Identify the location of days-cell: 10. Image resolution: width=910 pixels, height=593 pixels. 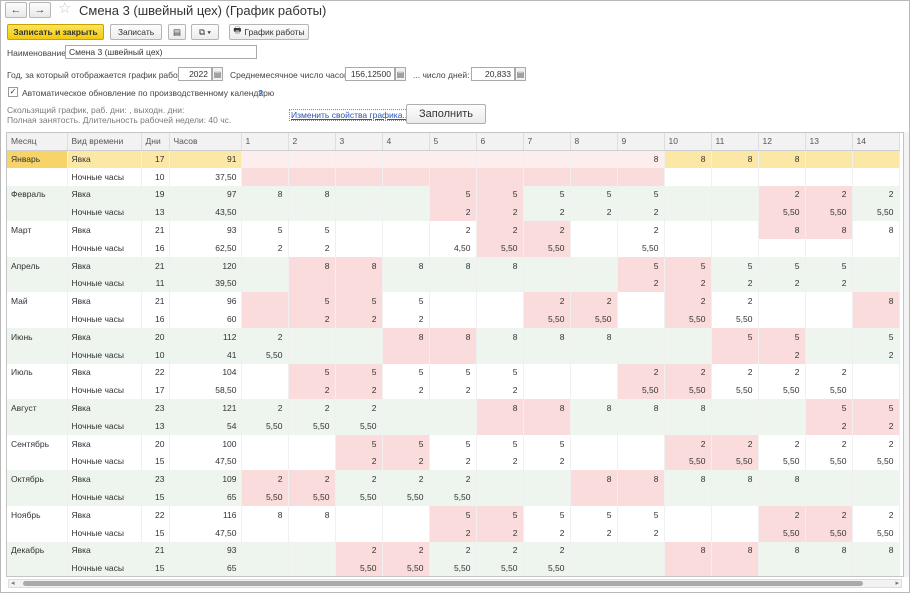
(155, 176).